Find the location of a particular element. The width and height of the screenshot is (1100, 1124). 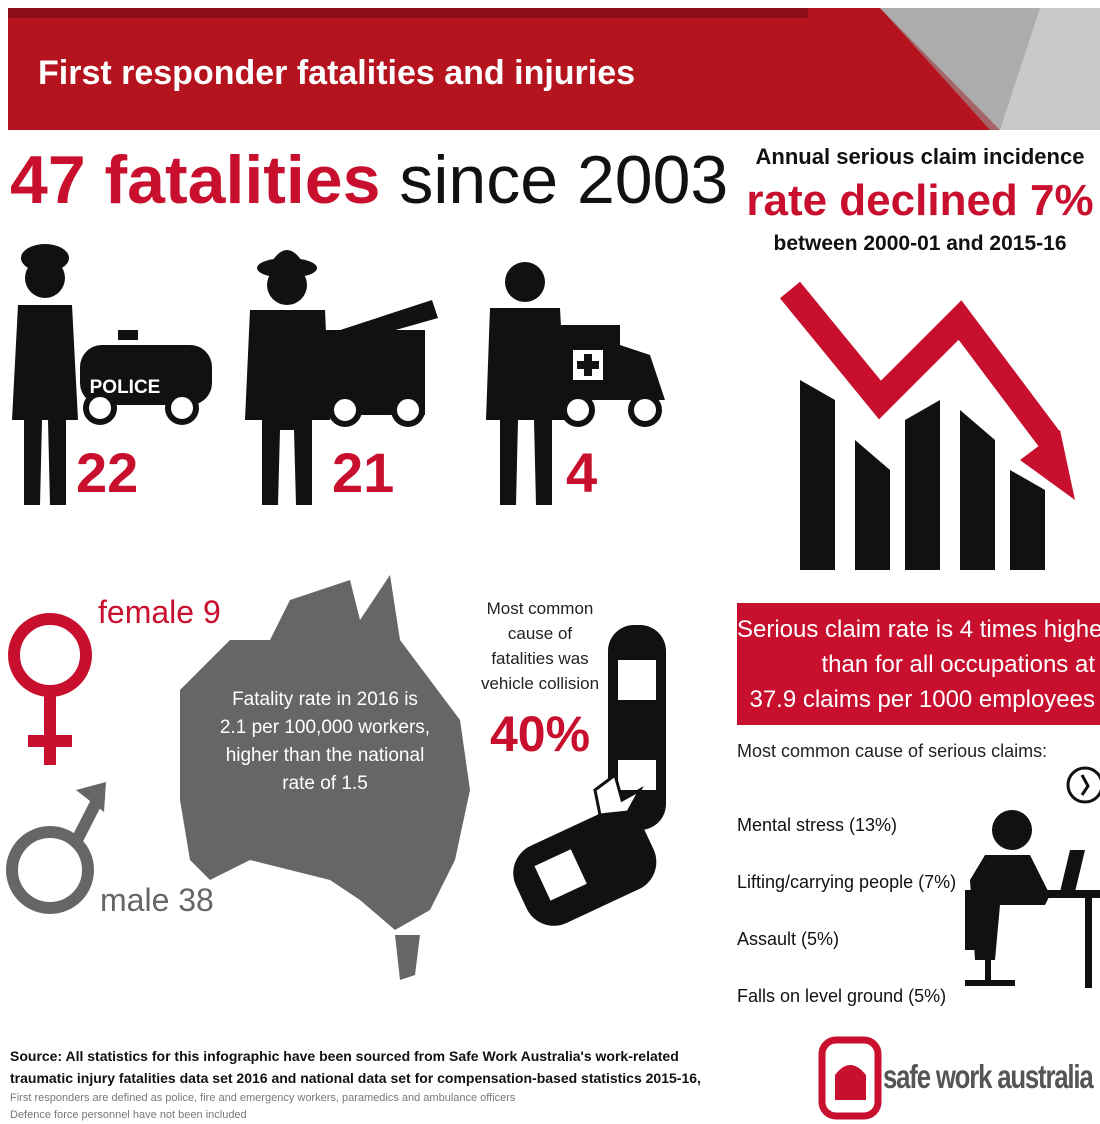

fire-count: 21 is located at coordinates (363, 472).